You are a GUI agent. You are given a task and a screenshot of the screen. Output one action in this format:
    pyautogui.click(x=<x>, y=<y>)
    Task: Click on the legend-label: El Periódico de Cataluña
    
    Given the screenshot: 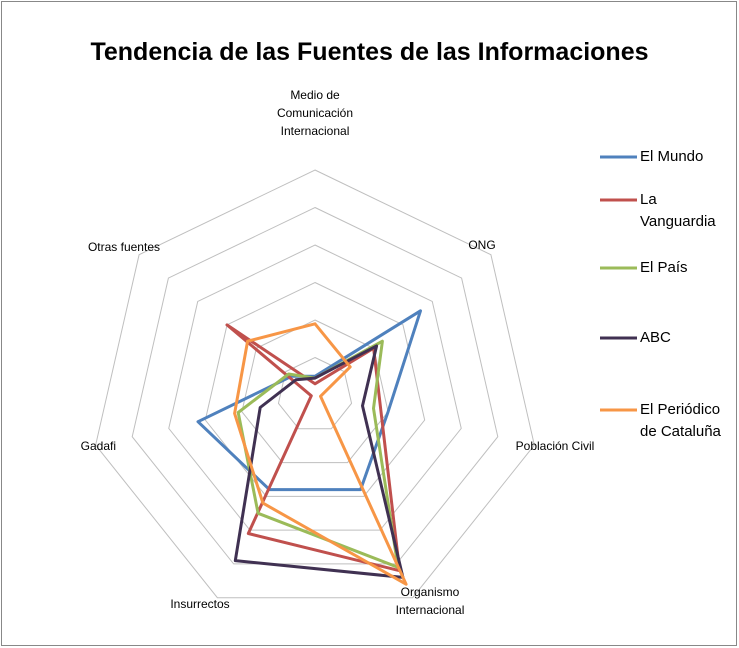 What is the action you would take?
    pyautogui.click(x=680, y=420)
    